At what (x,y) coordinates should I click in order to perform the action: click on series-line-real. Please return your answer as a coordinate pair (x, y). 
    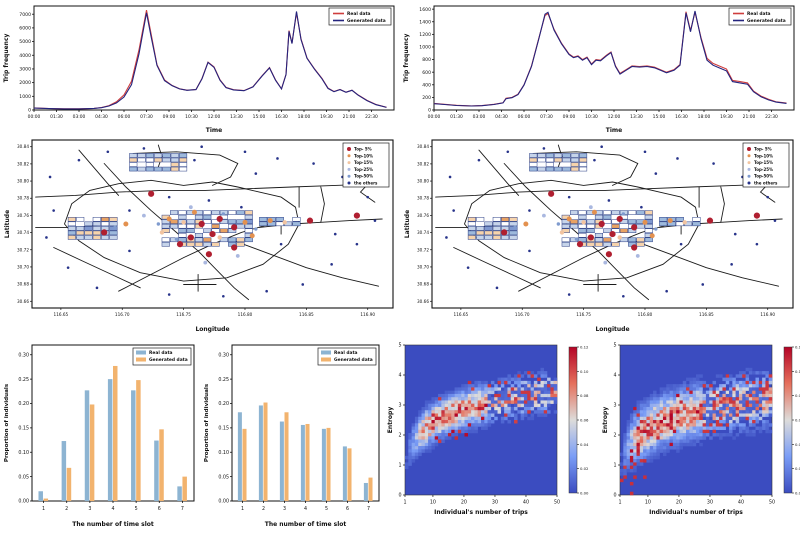
    Looking at the image, I should click on (610, 59).